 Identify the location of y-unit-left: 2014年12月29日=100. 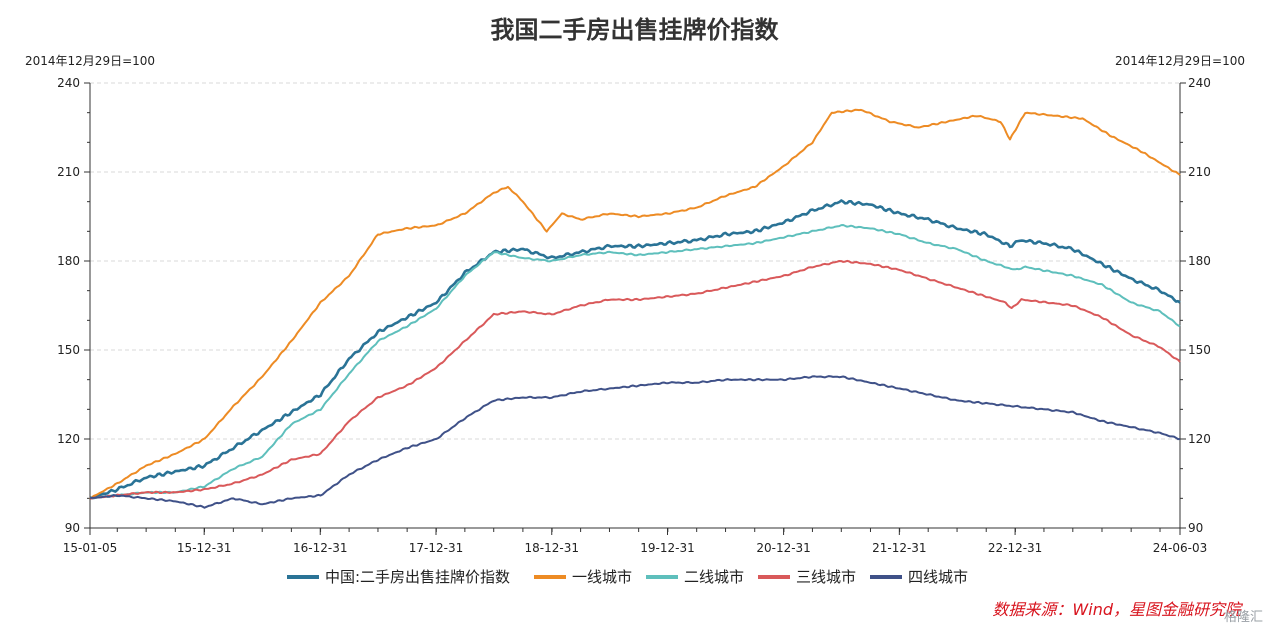
(90, 61).